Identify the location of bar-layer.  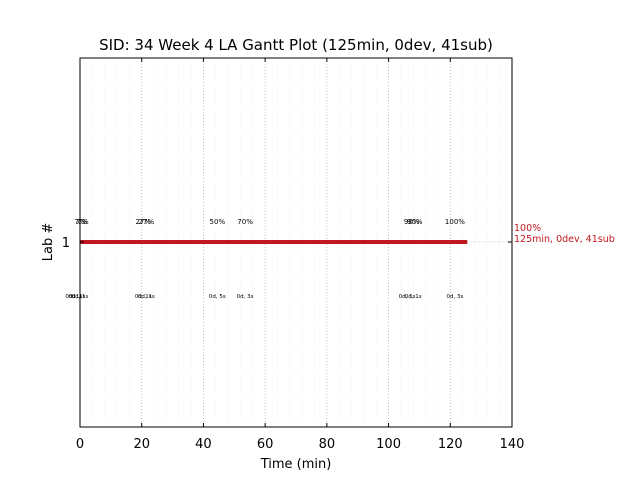
(274, 242).